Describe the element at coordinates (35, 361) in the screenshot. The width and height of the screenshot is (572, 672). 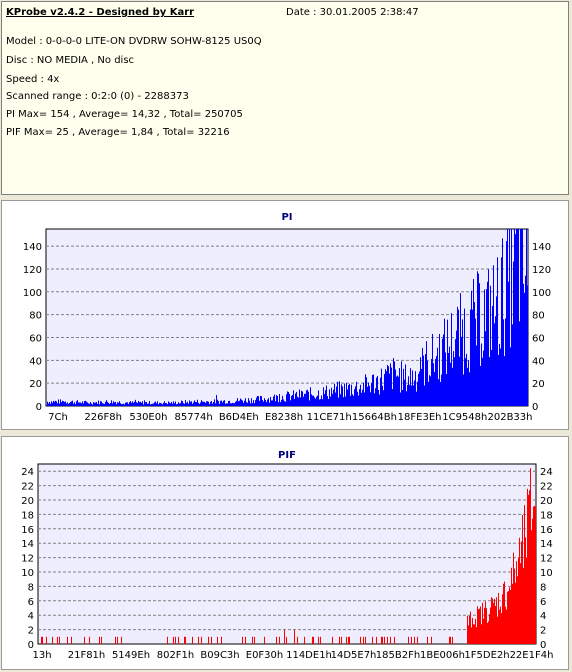
I see `pi-y-tick-left: 40` at that location.